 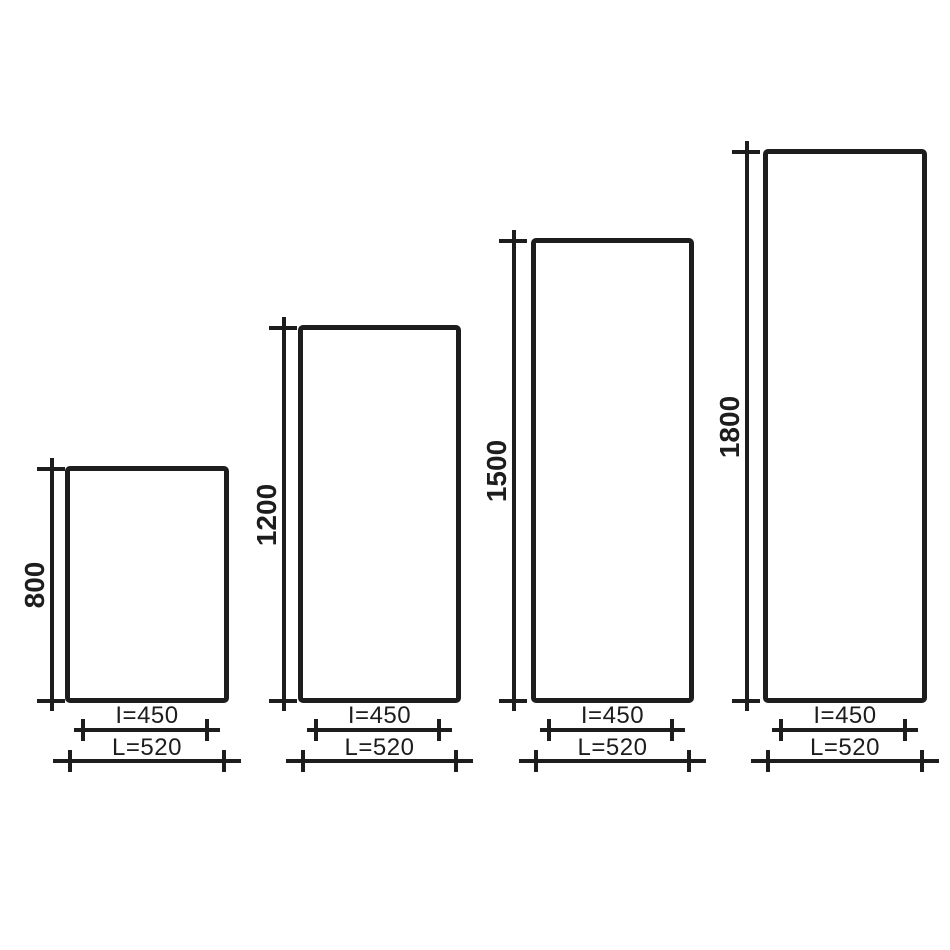 What do you see at coordinates (729, 426) in the screenshot?
I see `height-dim-label: 1800` at bounding box center [729, 426].